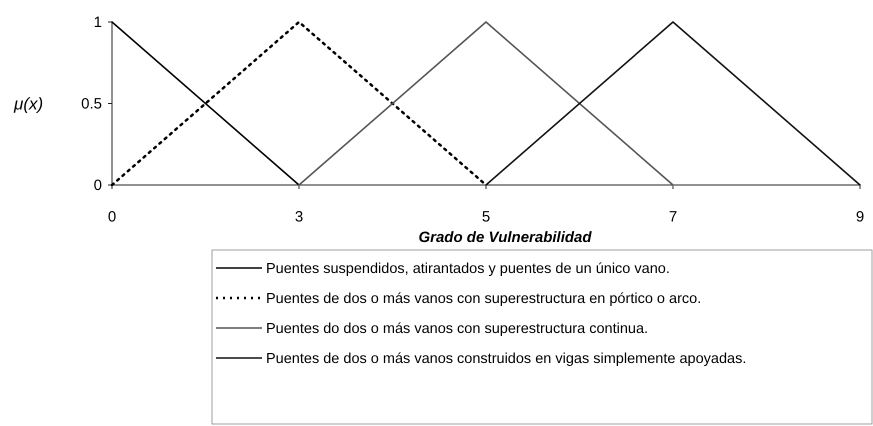  What do you see at coordinates (506, 359) in the screenshot?
I see `legend-label: Puentes de dos o más vanos construidos en vigas simplemente apoyadas.` at bounding box center [506, 359].